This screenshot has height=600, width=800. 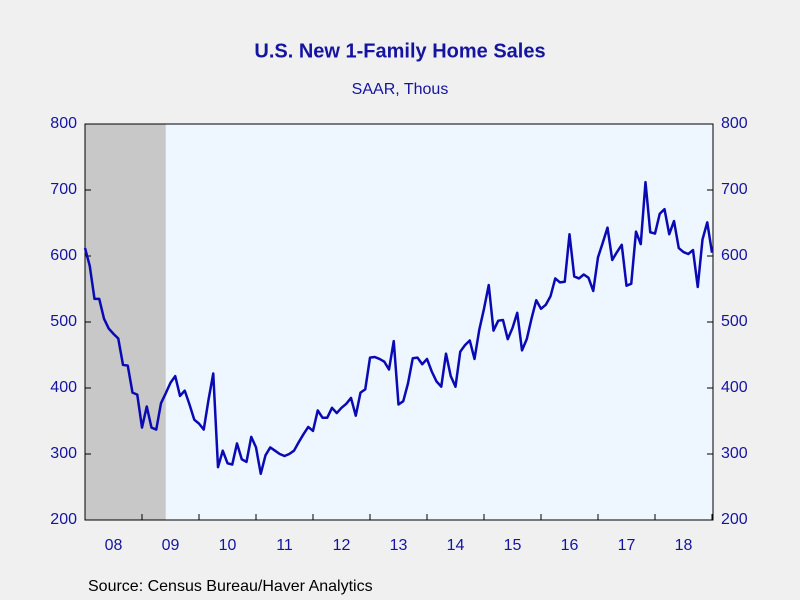 I want to click on x-tick-label: 09, so click(x=171, y=545).